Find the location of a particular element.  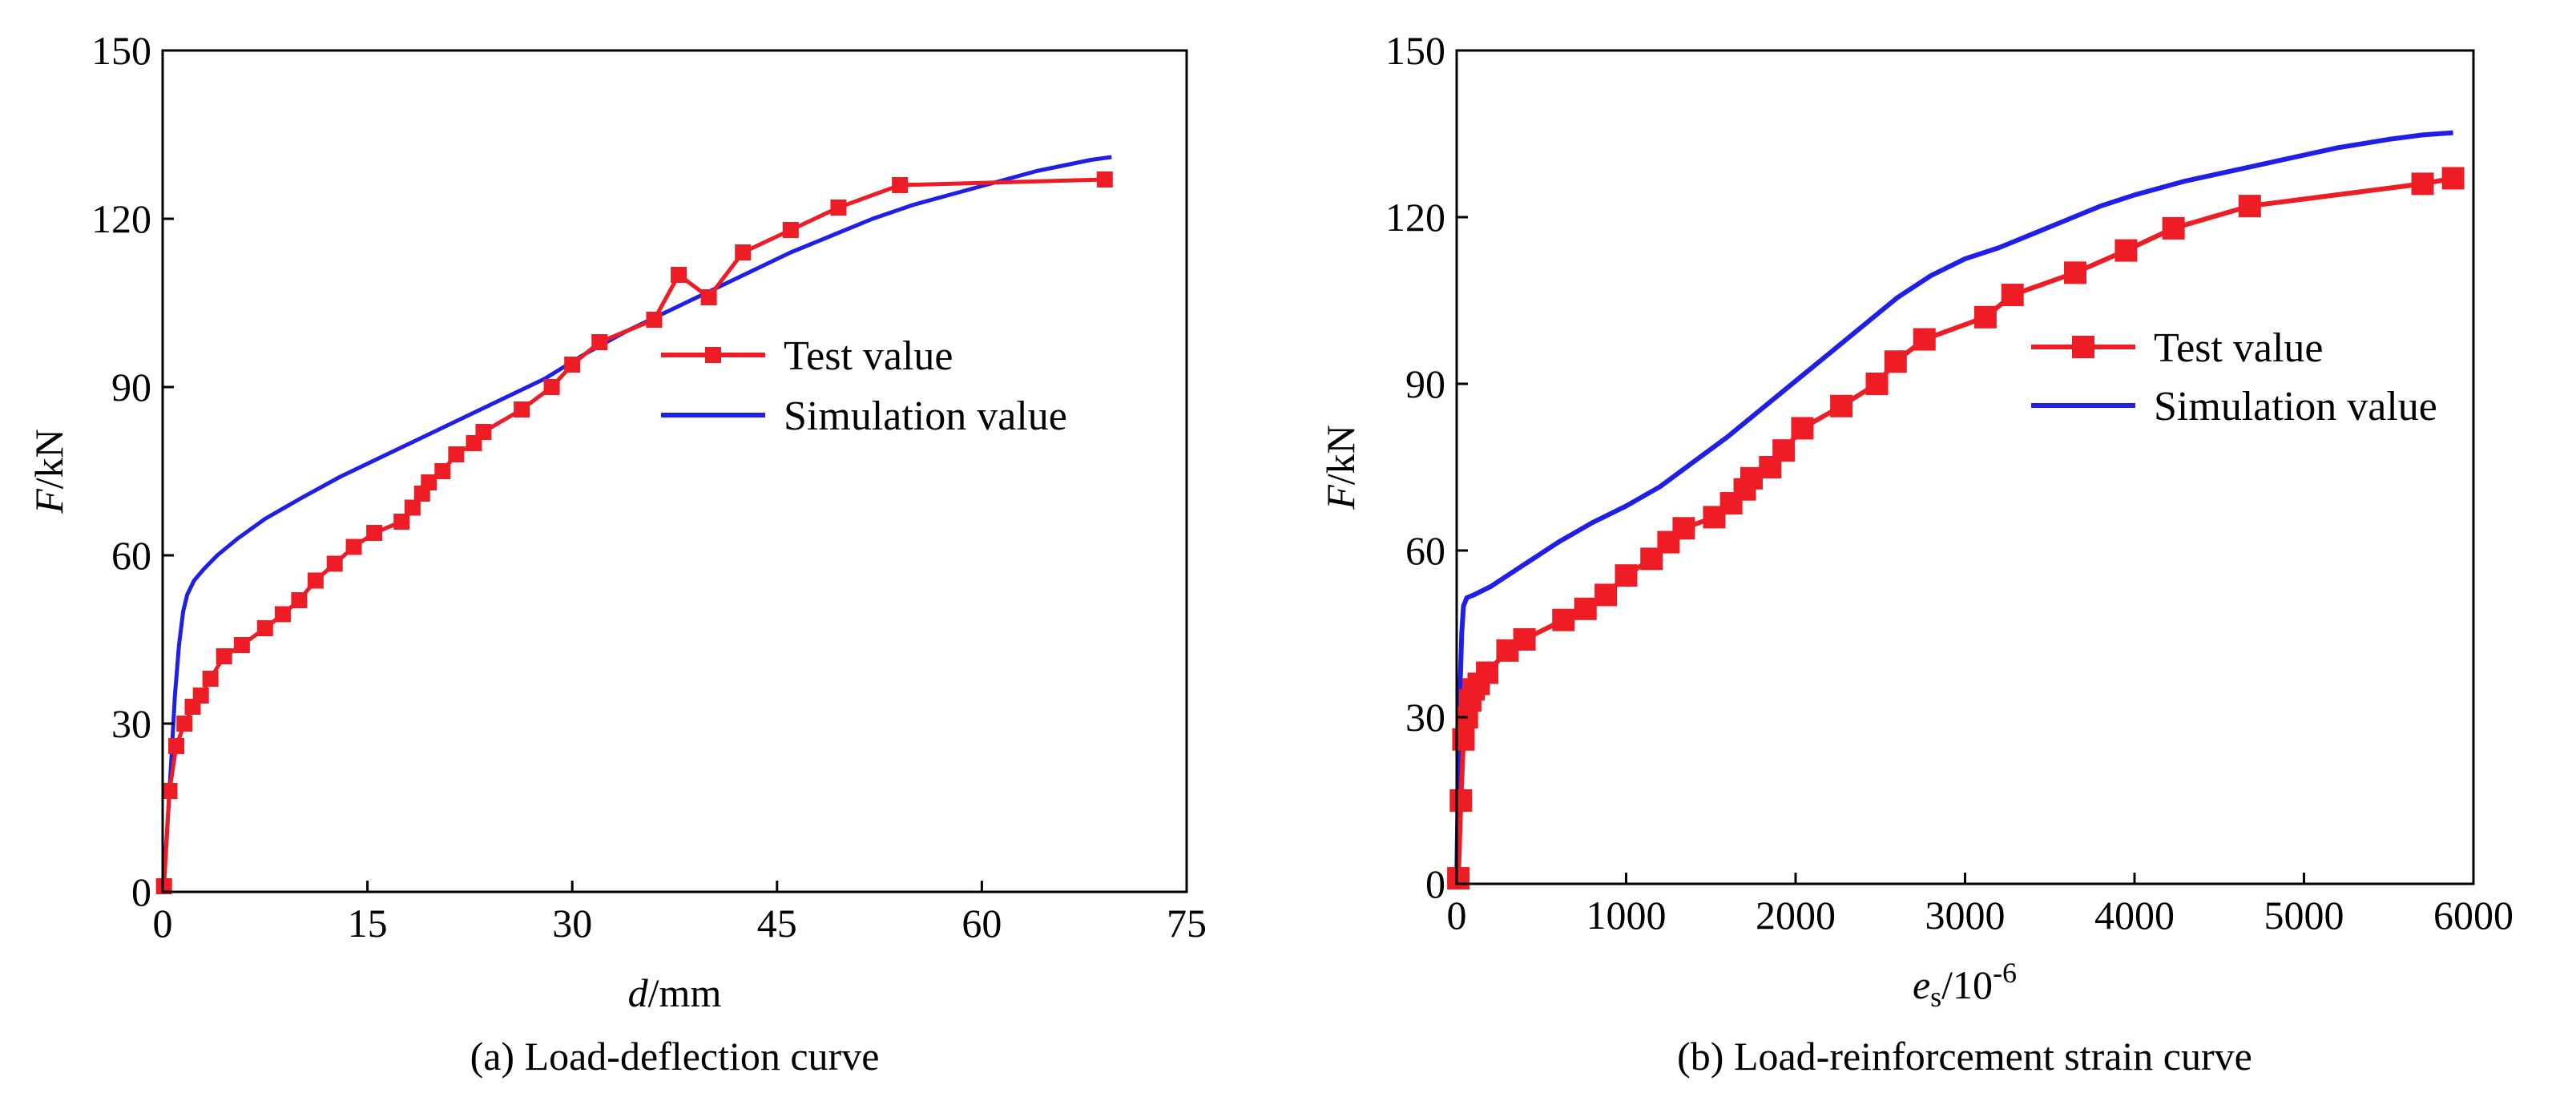

panel-a-x-unit: /mm is located at coordinates (685, 992).